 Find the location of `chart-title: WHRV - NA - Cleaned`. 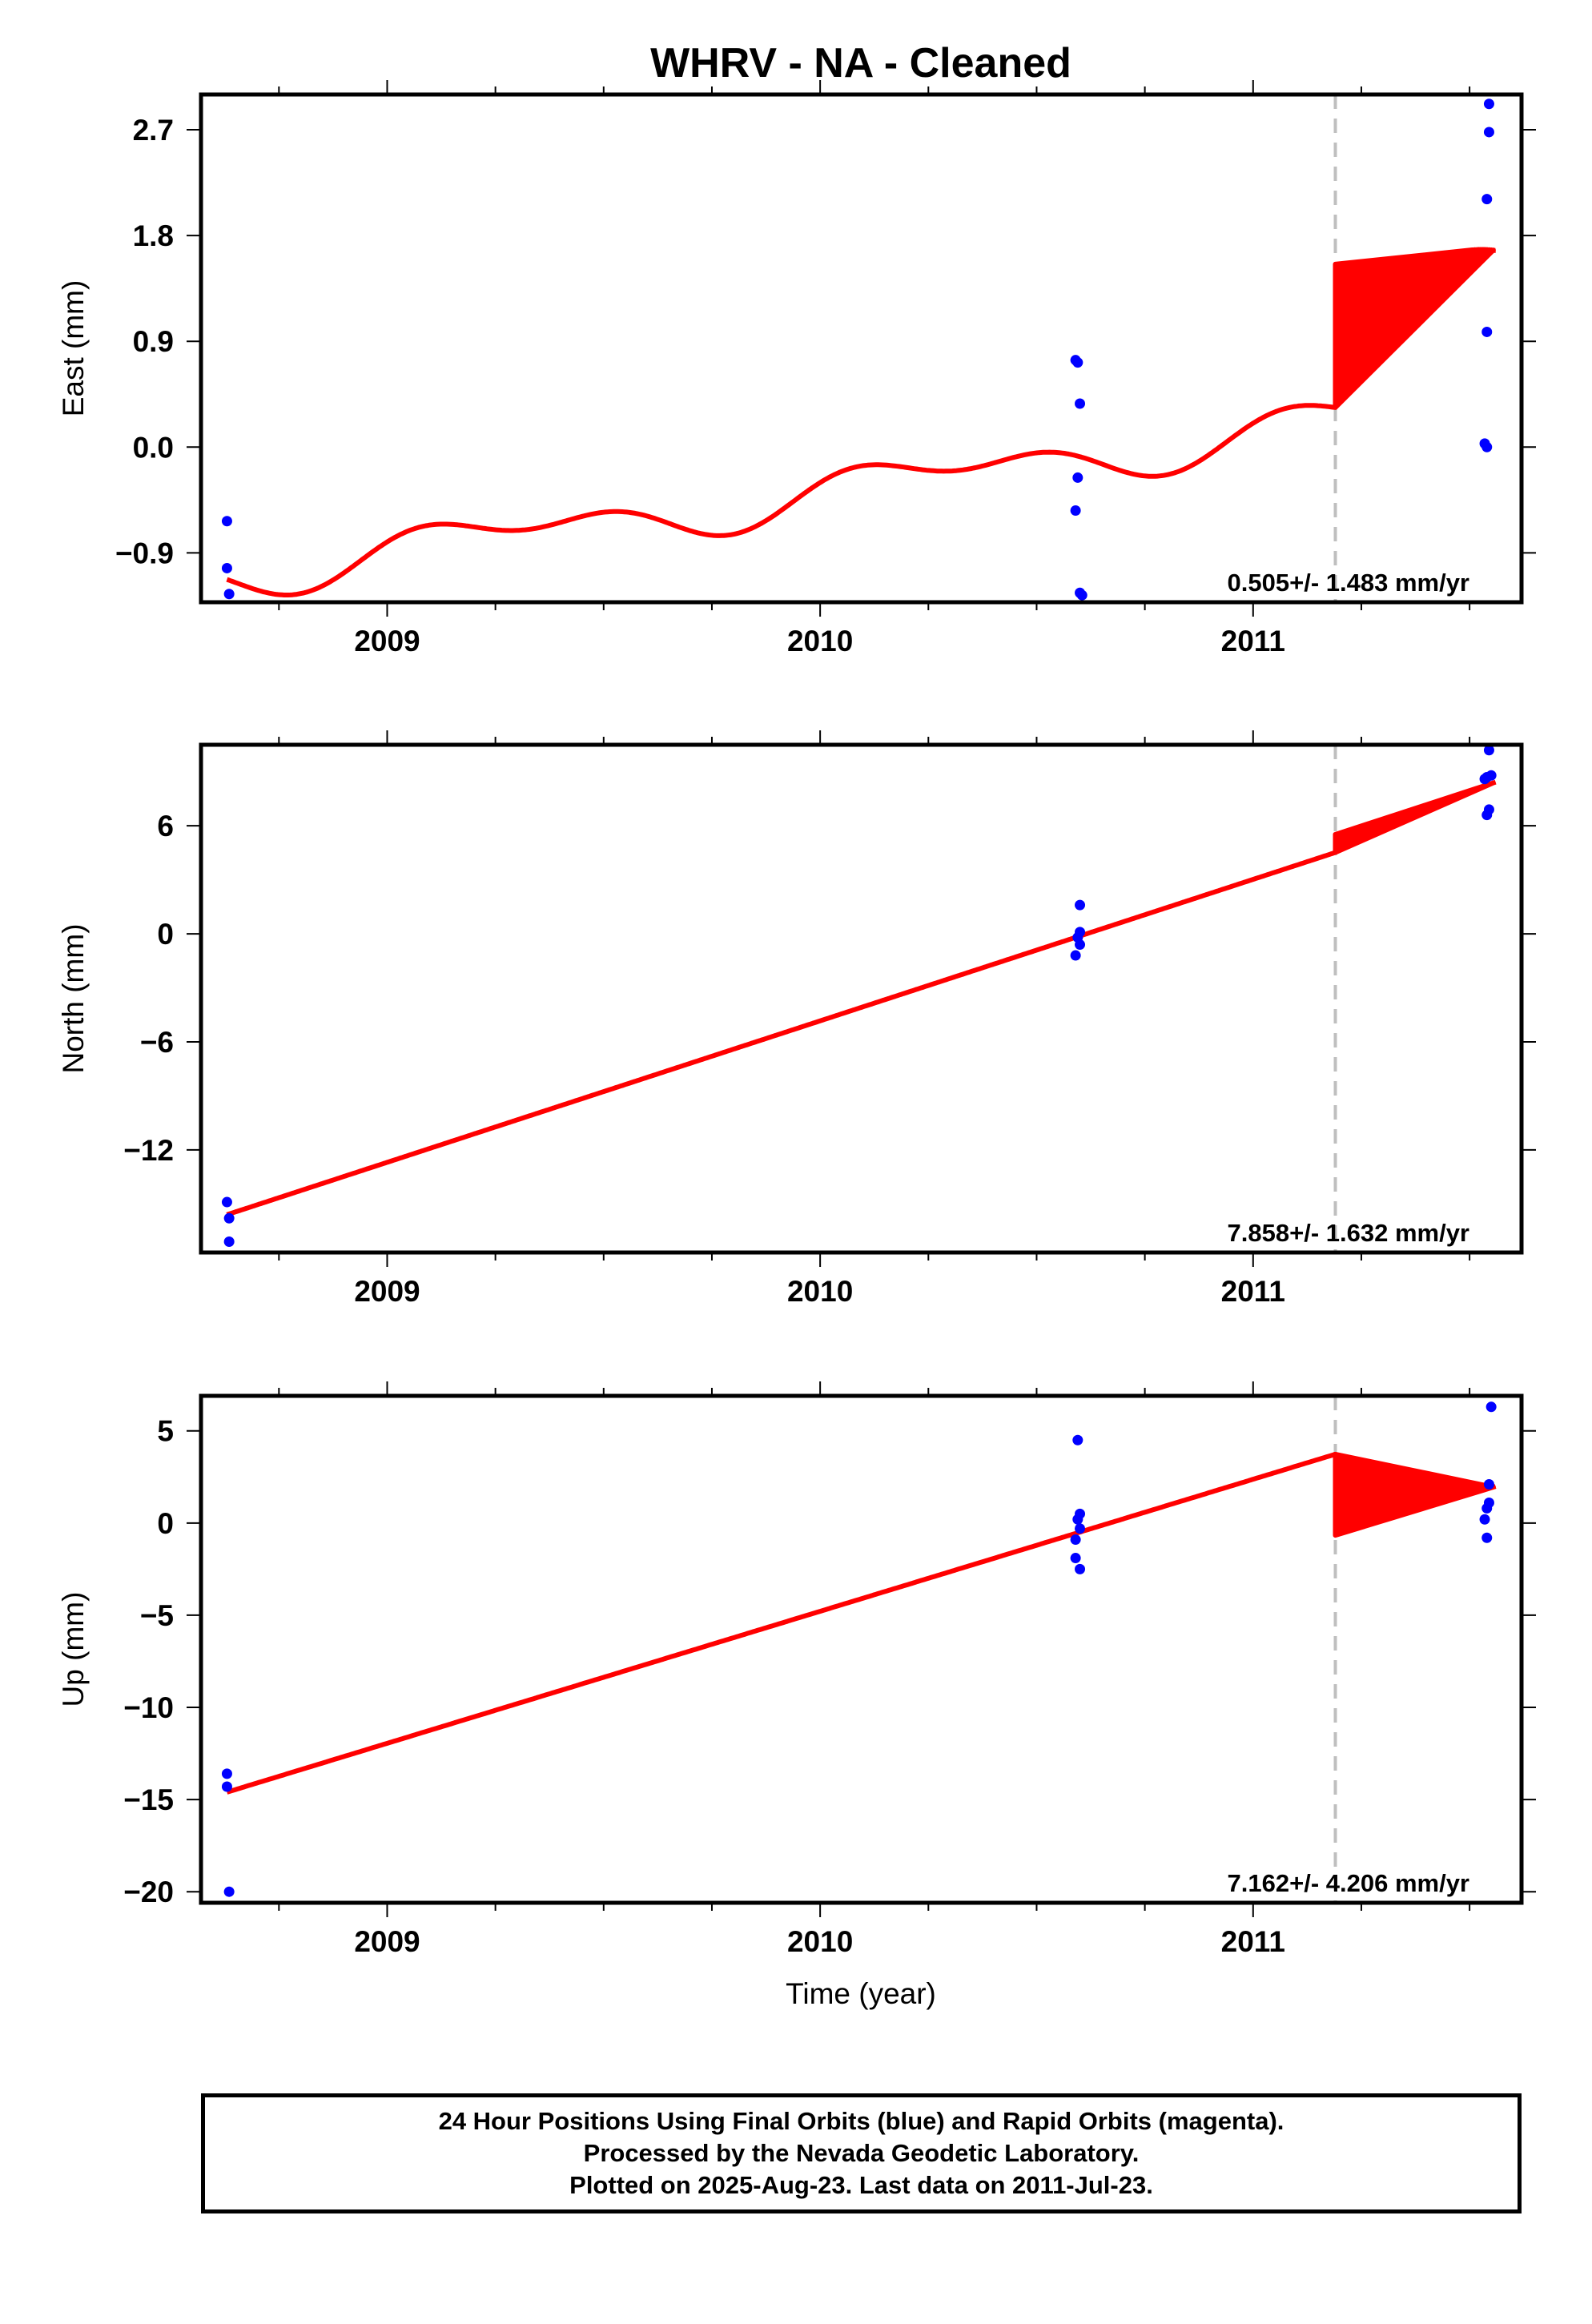

chart-title: WHRV - NA - Cleaned is located at coordinates (860, 63).